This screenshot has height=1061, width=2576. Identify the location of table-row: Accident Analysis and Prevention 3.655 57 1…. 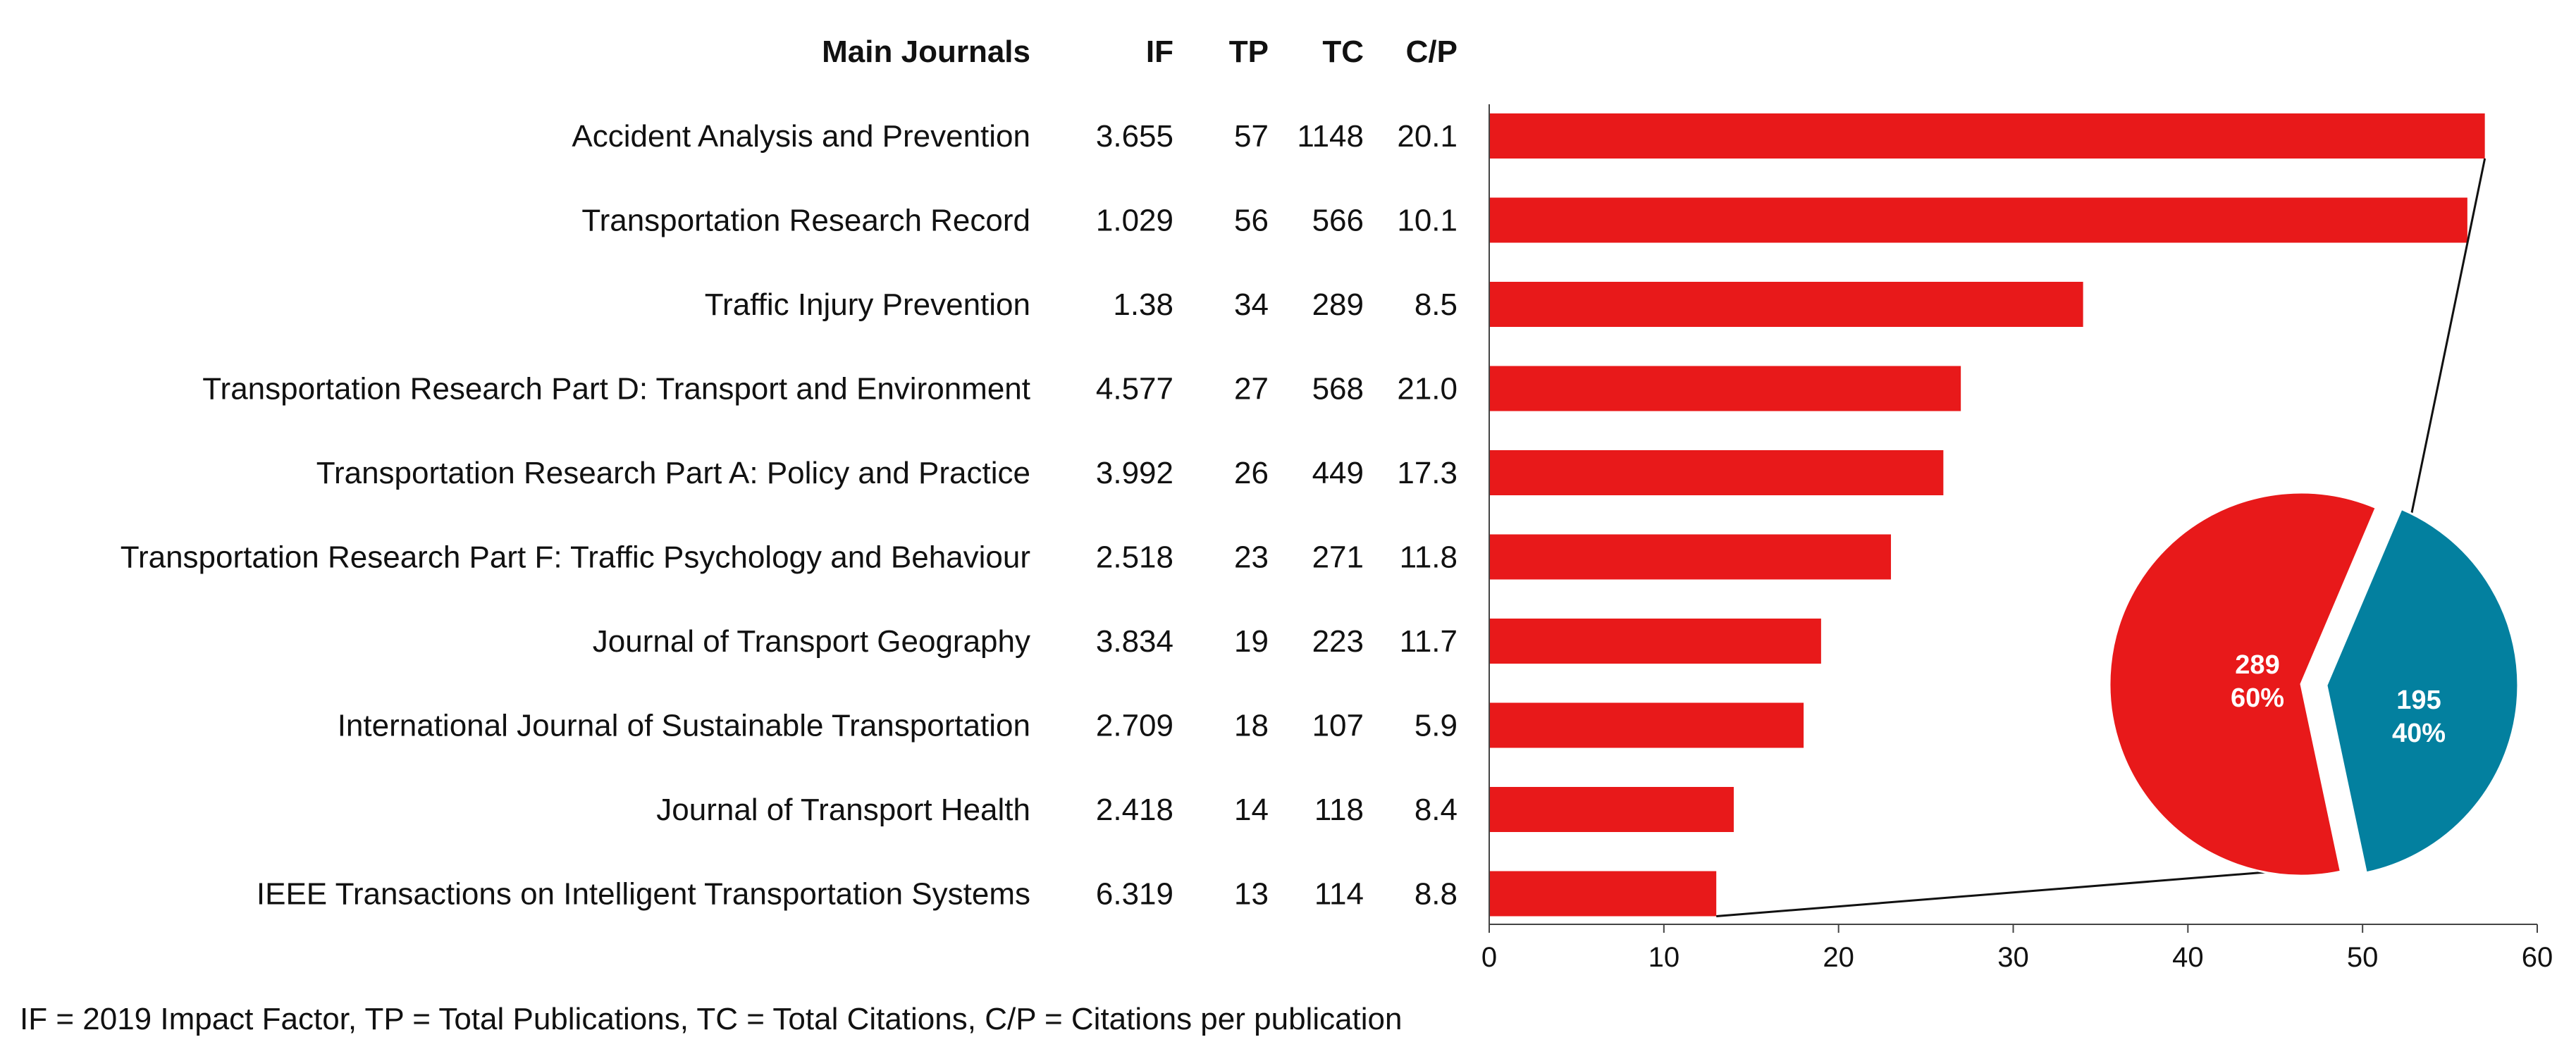
(1015, 136).